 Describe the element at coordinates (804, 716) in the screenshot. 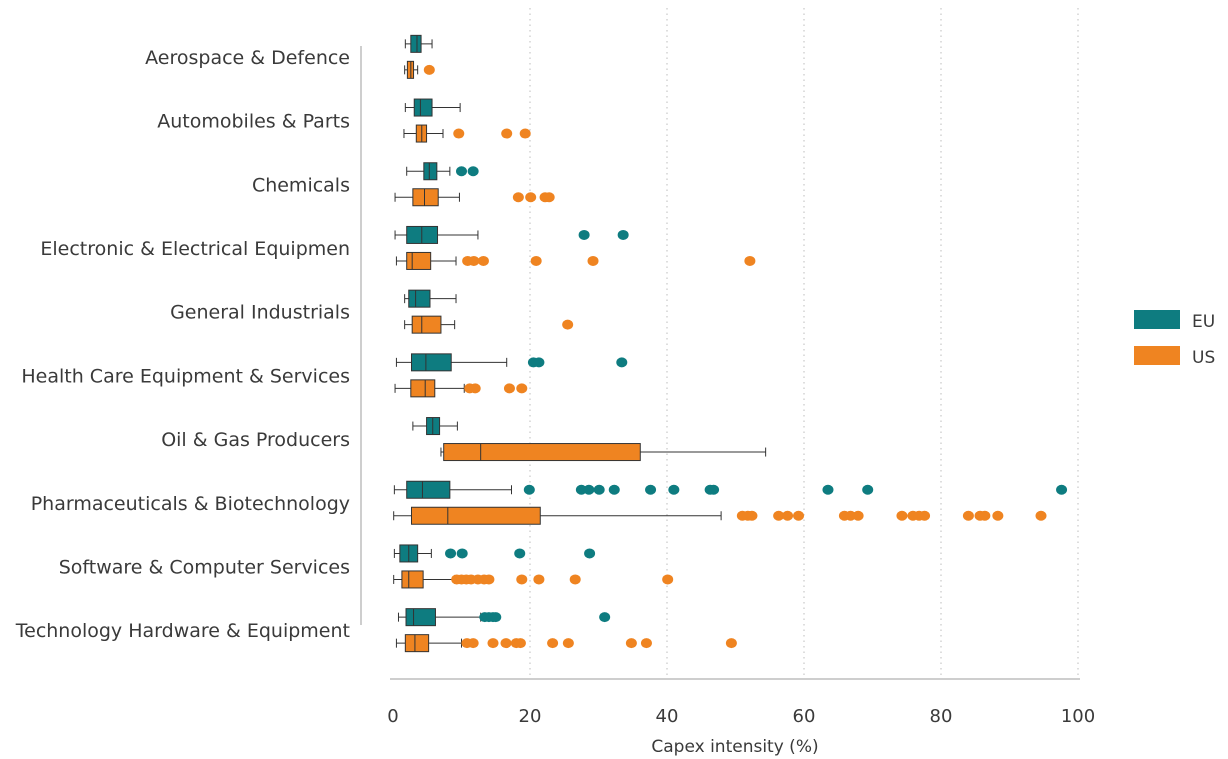

I see `x-tick-label: 60` at that location.